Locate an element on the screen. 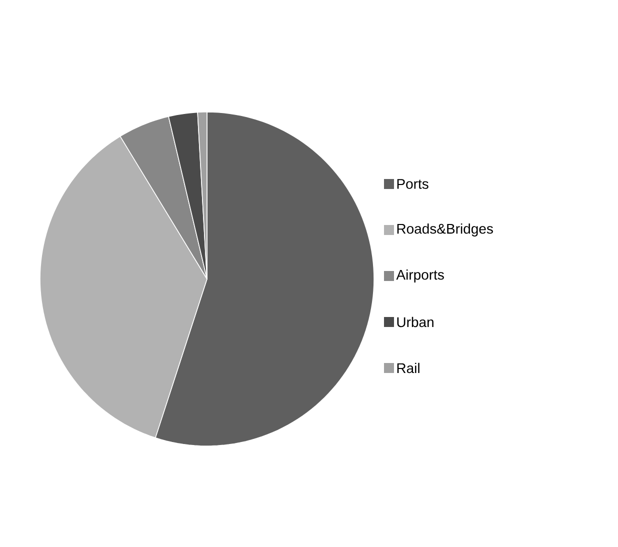  legend-label: Ports is located at coordinates (412, 184).